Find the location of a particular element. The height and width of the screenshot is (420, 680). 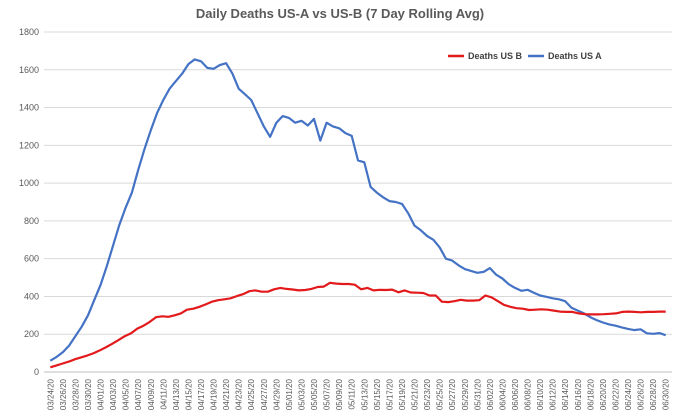

x-tick-label: 06/28/20 is located at coordinates (653, 394).